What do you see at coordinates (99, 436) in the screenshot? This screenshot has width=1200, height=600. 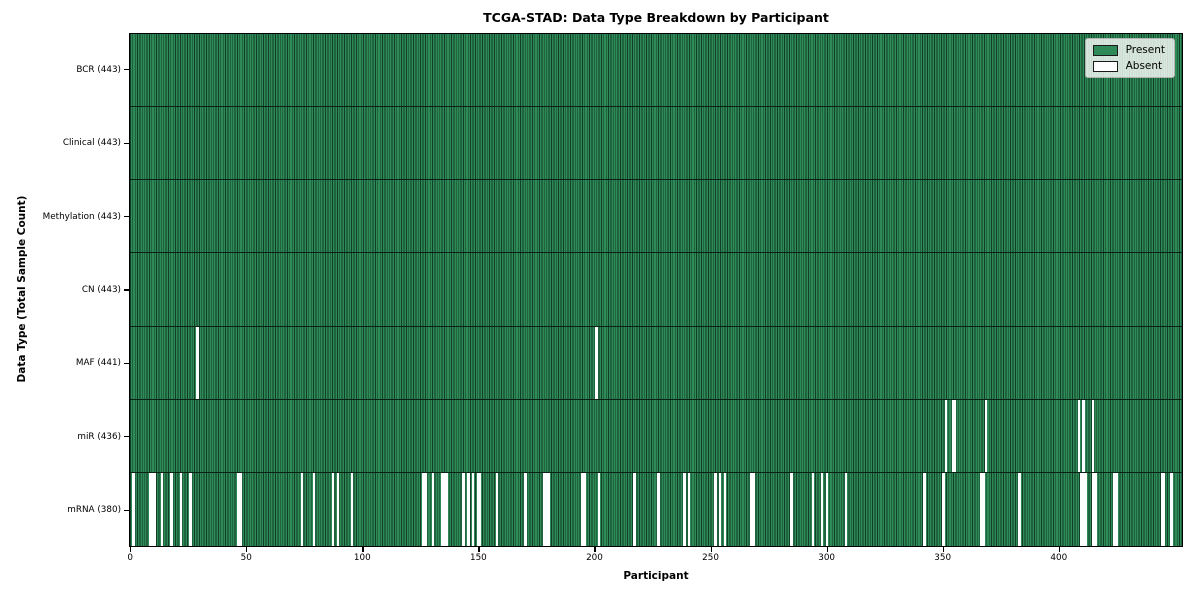 I see `y-tick-label: miR (436)` at bounding box center [99, 436].